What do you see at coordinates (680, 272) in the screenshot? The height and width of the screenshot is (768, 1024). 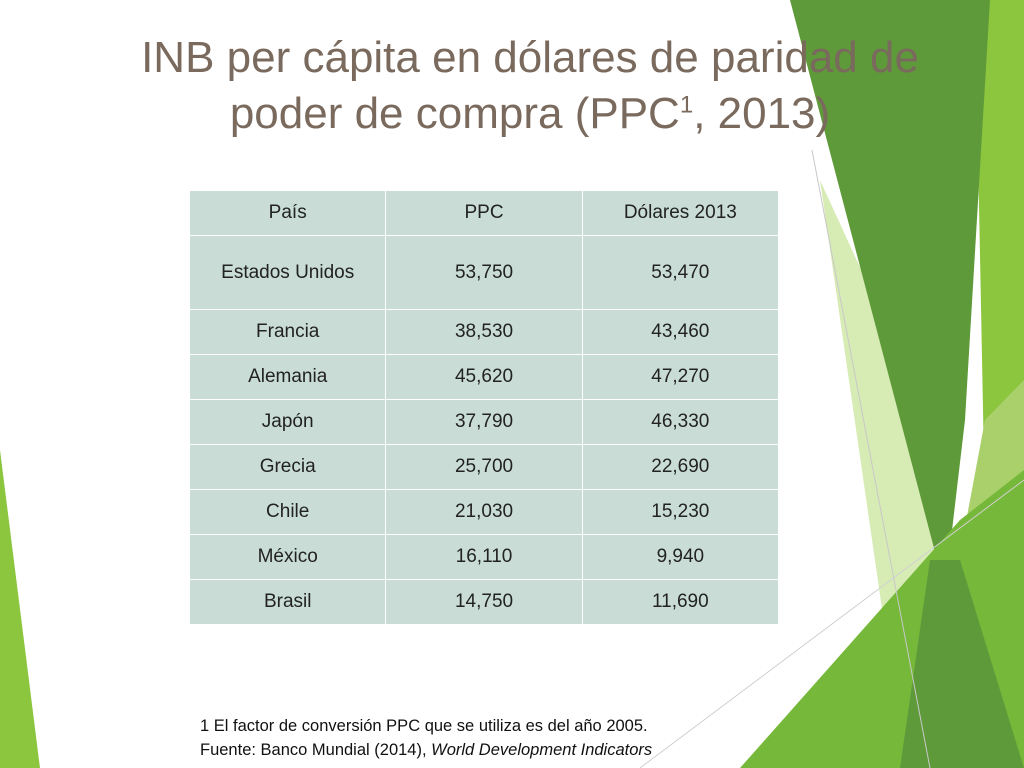 I see `cell-usd: 53,470` at bounding box center [680, 272].